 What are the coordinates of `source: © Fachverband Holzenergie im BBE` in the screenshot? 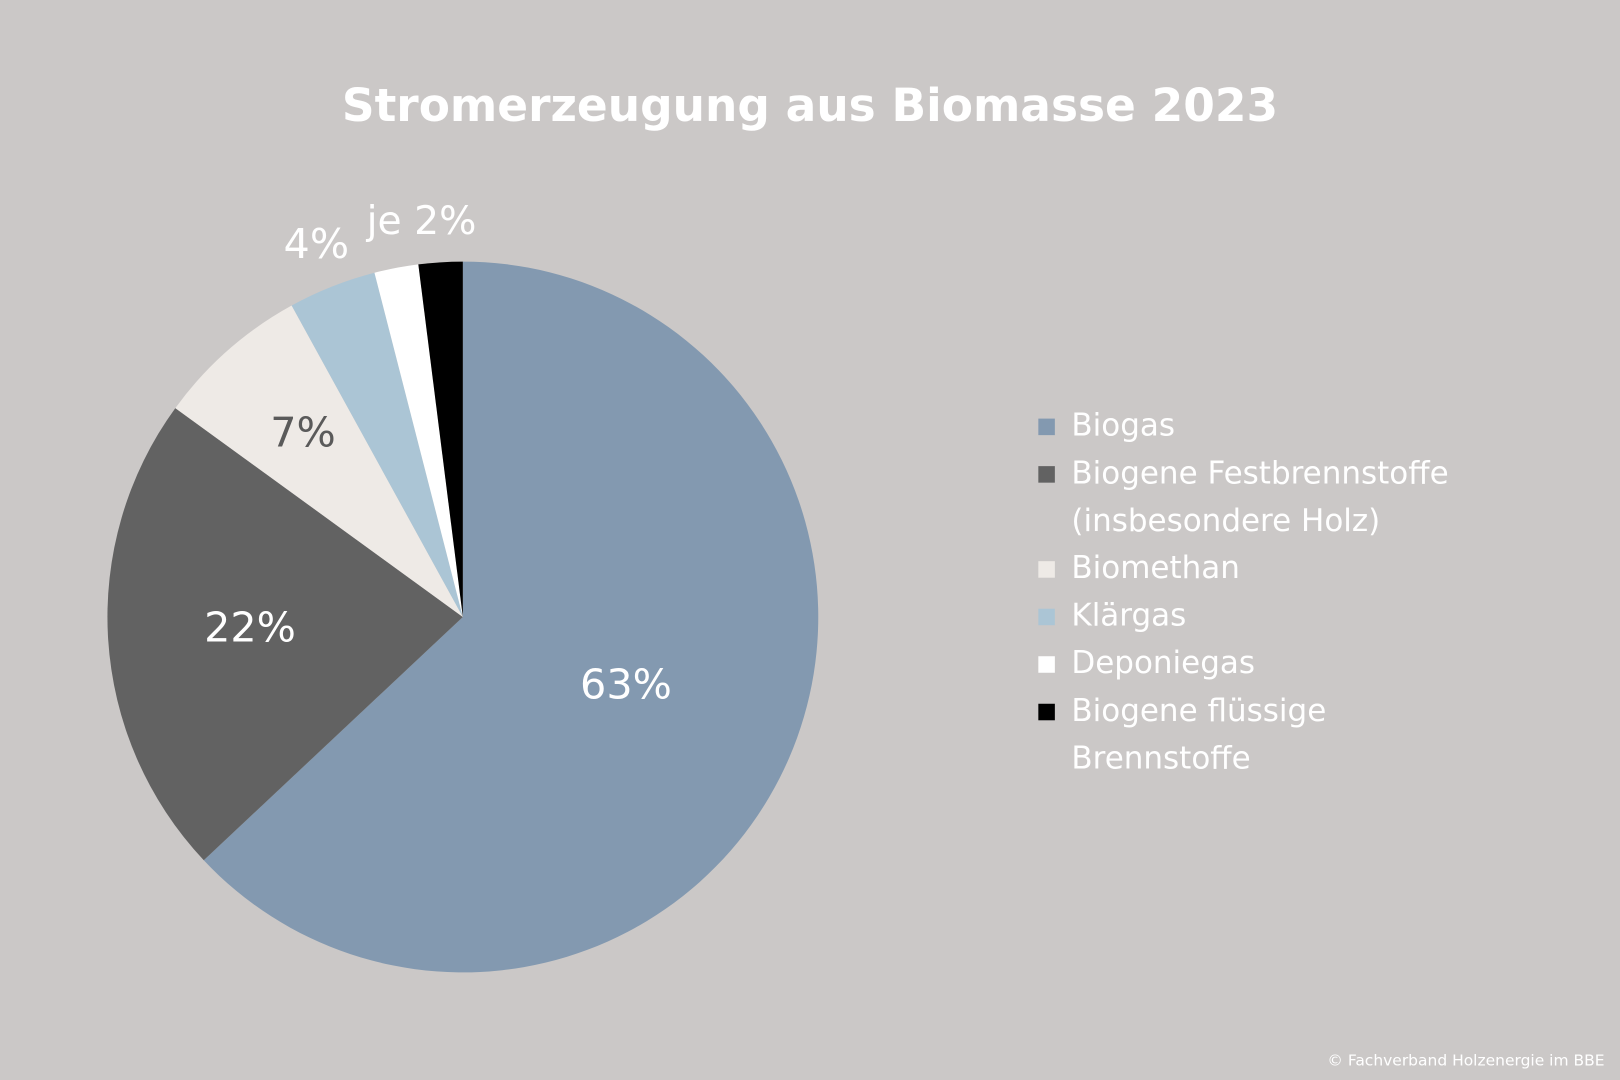 It's located at (1465, 1061).